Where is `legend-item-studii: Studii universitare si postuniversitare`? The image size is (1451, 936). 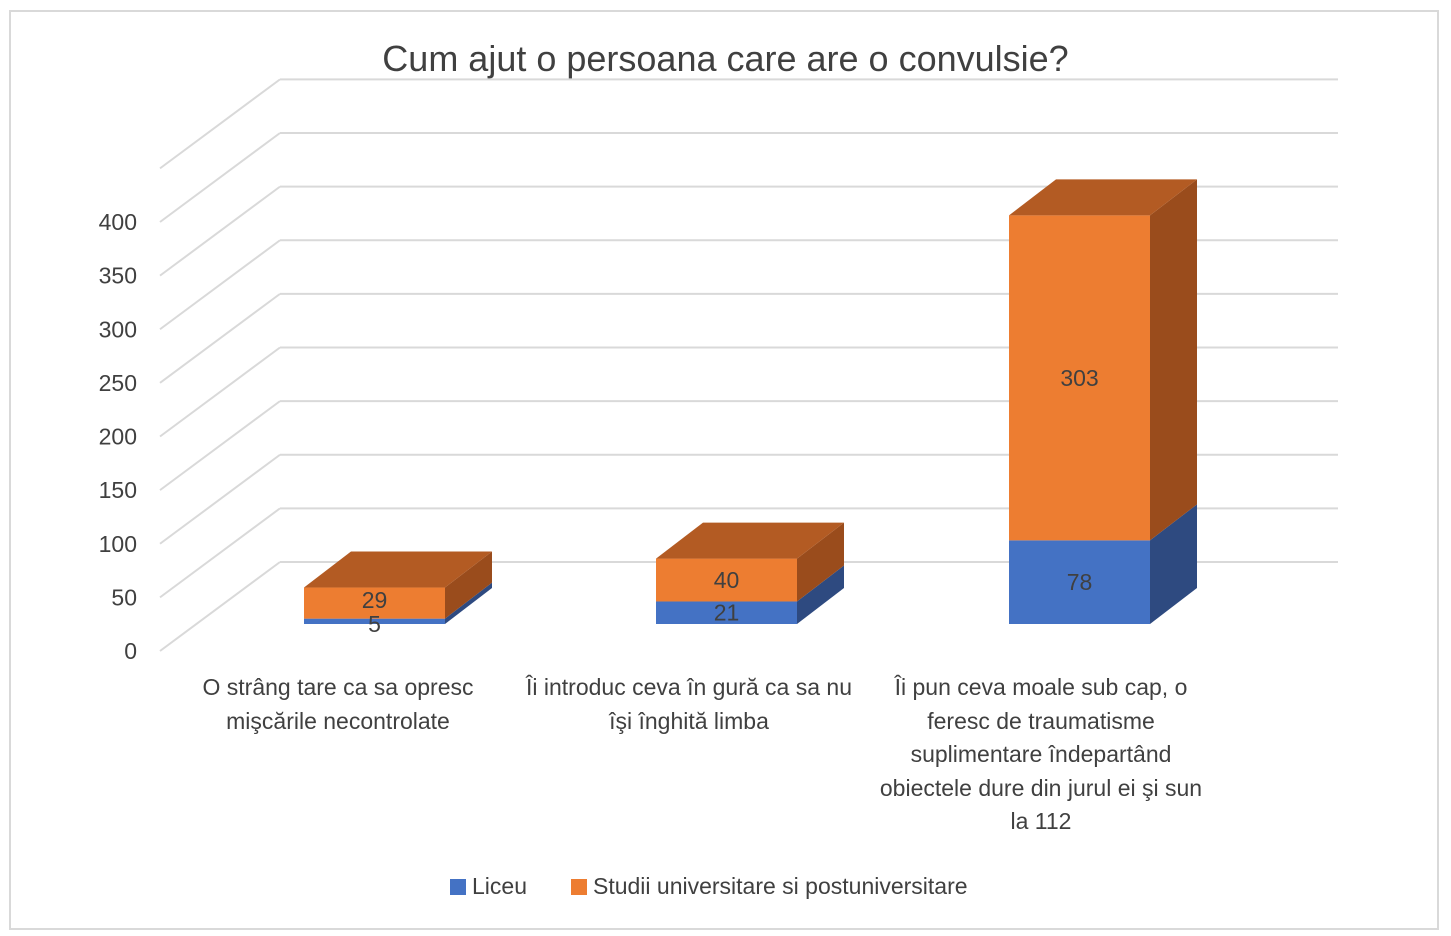
legend-item-studii: Studii universitare si postuniversitare is located at coordinates (769, 886).